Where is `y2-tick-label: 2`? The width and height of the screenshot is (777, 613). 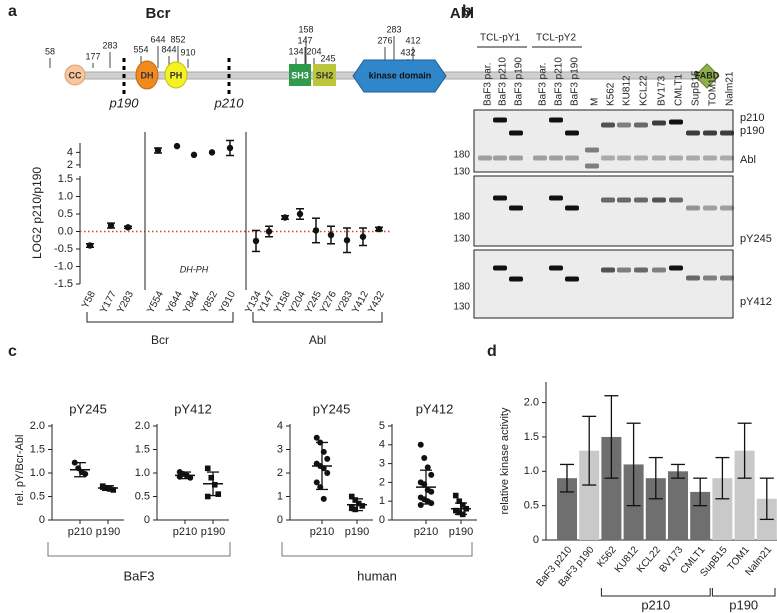
y2-tick-label: 2 is located at coordinates (70, 165).